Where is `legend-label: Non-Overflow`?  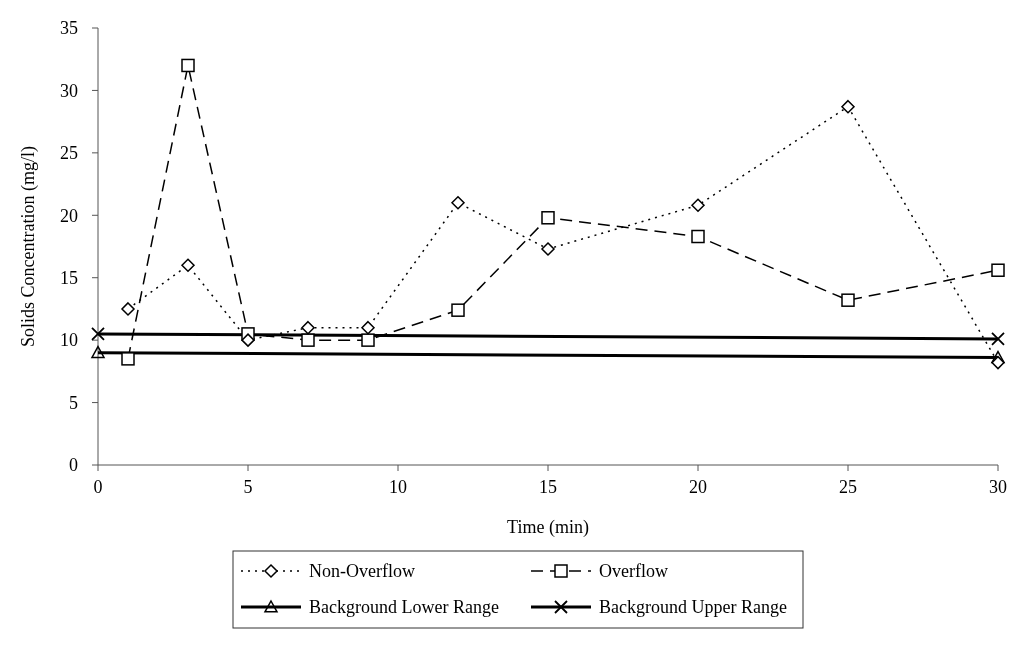 legend-label: Non-Overflow is located at coordinates (362, 571).